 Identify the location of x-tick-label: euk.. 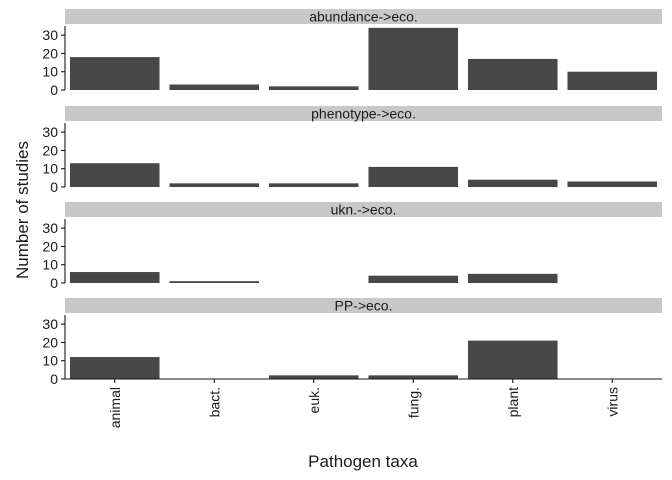
(314, 400).